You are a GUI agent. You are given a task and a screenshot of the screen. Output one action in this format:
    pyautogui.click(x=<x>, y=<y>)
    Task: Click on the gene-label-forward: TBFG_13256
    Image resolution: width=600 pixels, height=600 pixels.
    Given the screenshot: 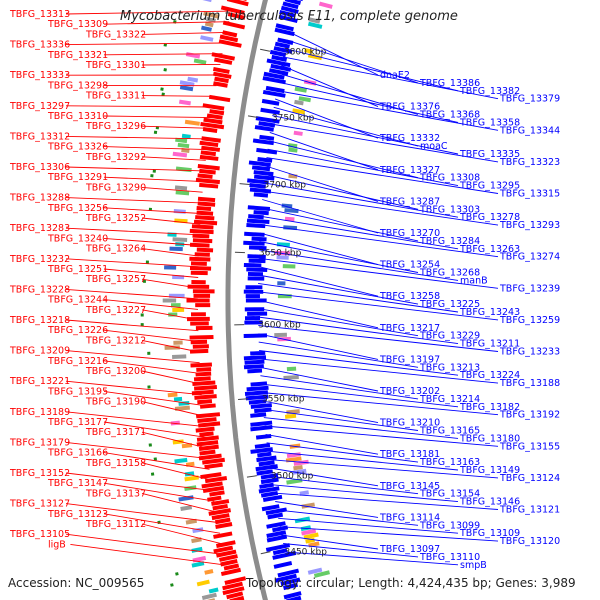 What is the action you would take?
    pyautogui.click(x=77, y=208)
    